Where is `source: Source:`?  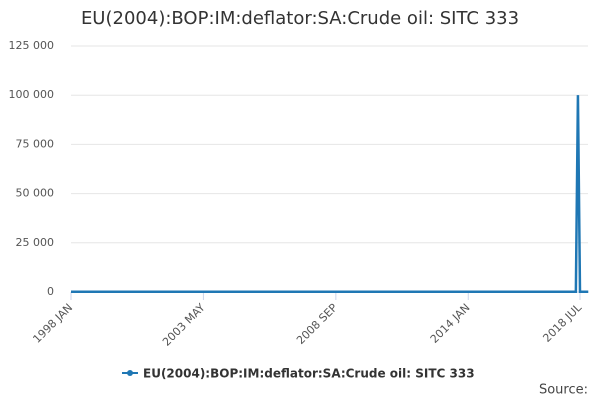
source: Source: is located at coordinates (563, 390).